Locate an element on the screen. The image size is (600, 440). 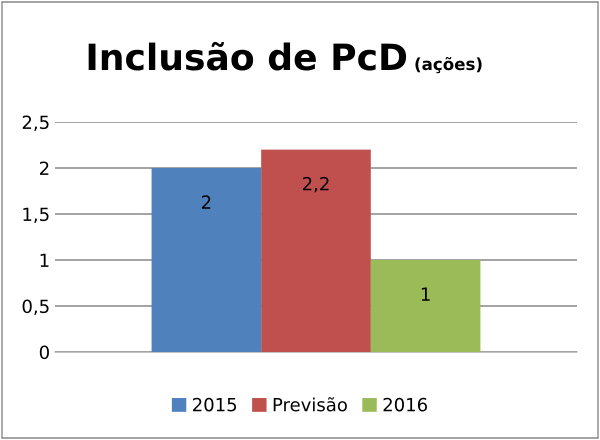
y-tick-label: 1,5 is located at coordinates (36, 215).